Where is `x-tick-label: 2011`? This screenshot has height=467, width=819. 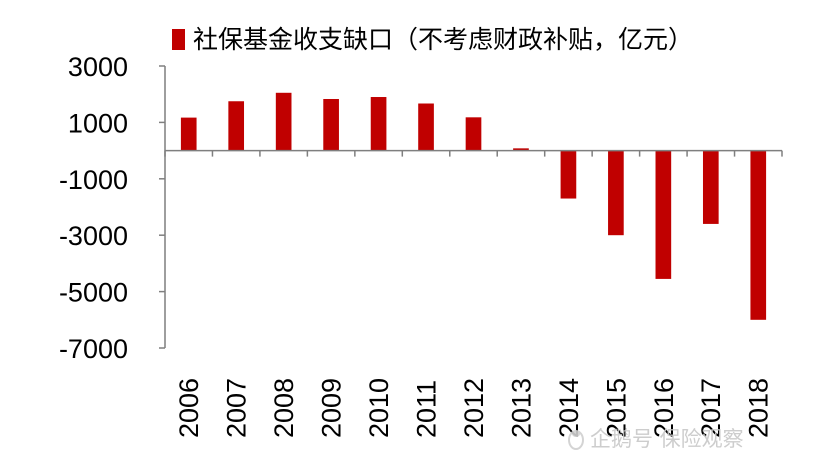 x-tick-label: 2011 is located at coordinates (426, 409).